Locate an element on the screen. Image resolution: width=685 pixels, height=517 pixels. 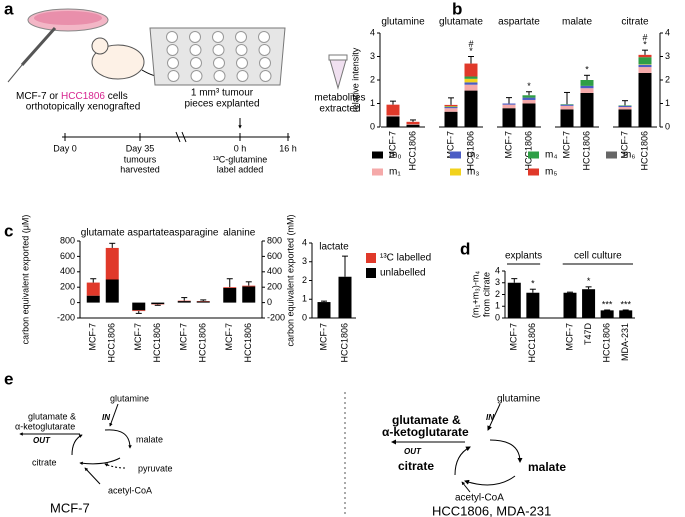
legend-label: m₁ is located at coordinates (395, 172).